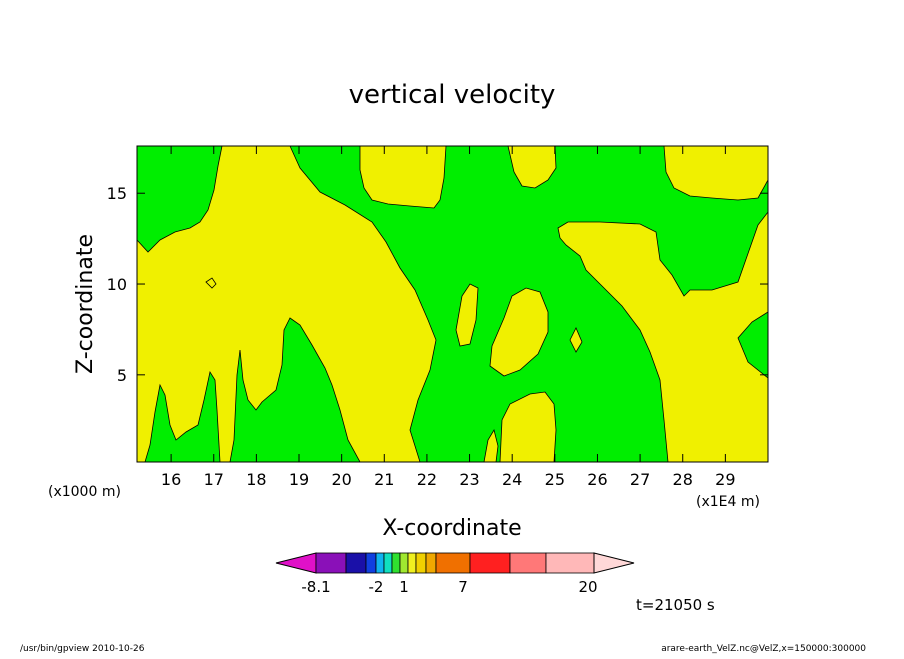  Describe the element at coordinates (341, 479) in the screenshot. I see `x-tick-label: 20` at that location.